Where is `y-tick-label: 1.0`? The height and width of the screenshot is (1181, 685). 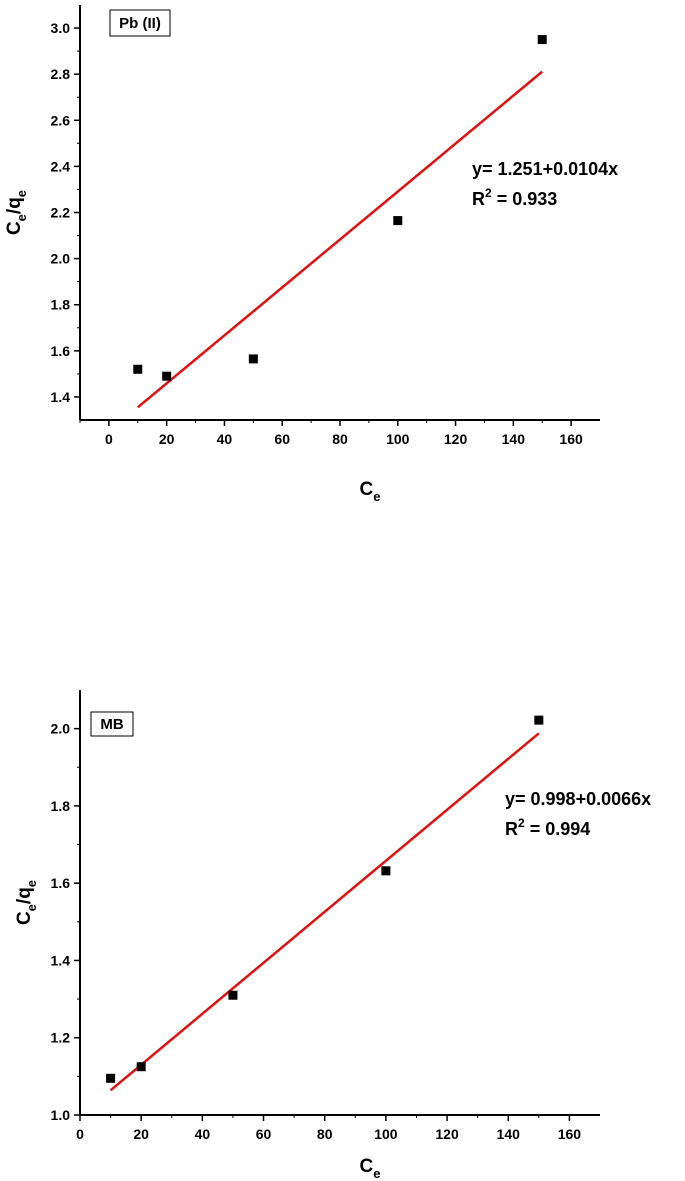
y-tick-label: 1.0 is located at coordinates (61, 1115).